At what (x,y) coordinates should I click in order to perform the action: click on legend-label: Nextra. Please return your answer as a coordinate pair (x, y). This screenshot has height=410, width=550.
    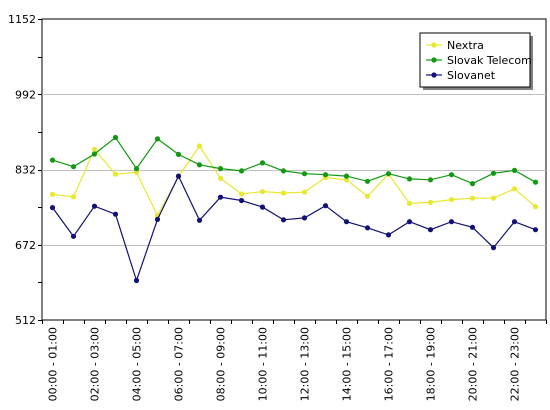
    Looking at the image, I should click on (465, 45).